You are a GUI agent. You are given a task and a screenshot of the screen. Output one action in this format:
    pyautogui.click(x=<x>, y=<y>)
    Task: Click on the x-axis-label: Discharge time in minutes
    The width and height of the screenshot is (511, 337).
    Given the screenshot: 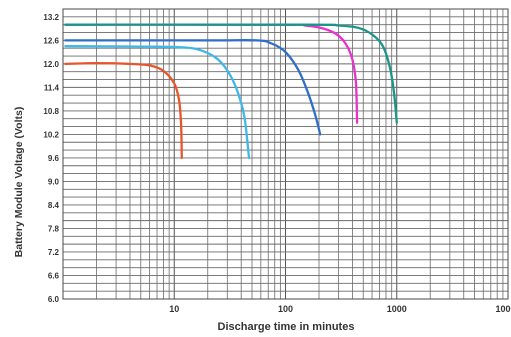 What is the action you would take?
    pyautogui.click(x=286, y=327)
    